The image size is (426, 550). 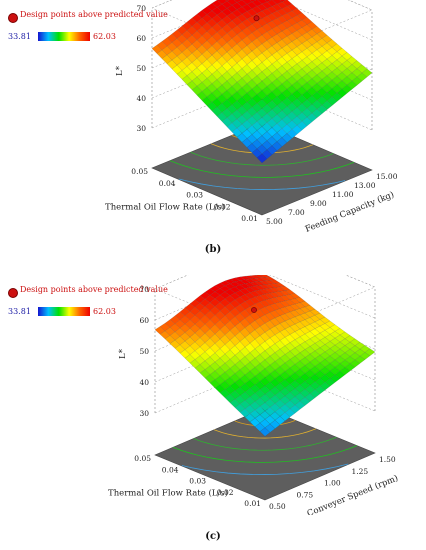 What do you see at coordinates (120, 70) in the screenshot?
I see `z-axis-title: L*` at bounding box center [120, 70].